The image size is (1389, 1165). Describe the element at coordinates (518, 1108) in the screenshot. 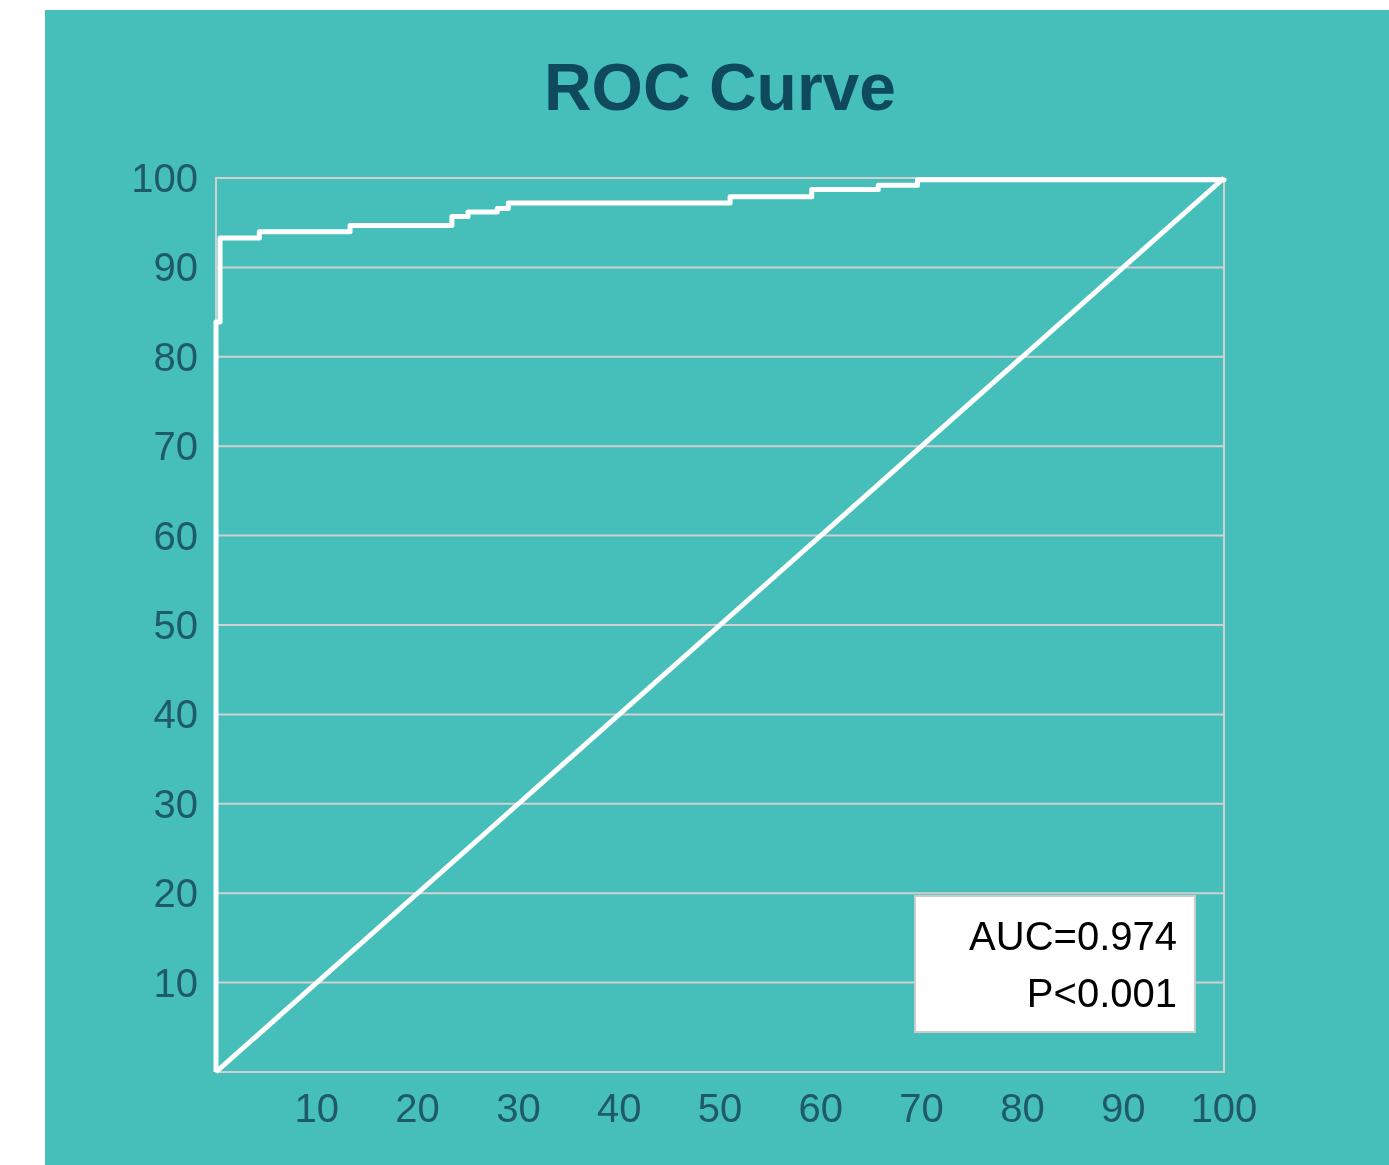

I see `x-tick-label: 30` at that location.